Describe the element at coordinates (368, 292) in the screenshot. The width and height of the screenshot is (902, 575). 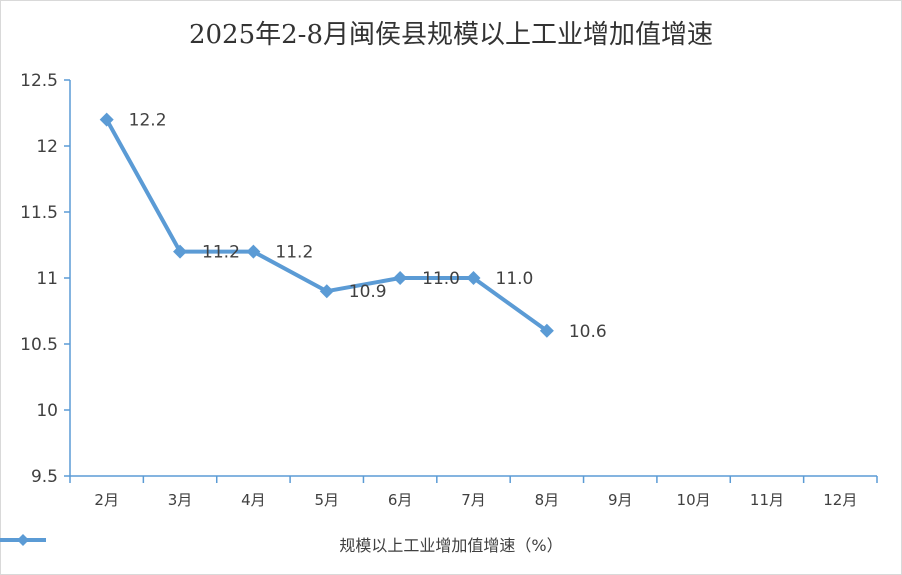
I see `data-label: 10.9` at that location.